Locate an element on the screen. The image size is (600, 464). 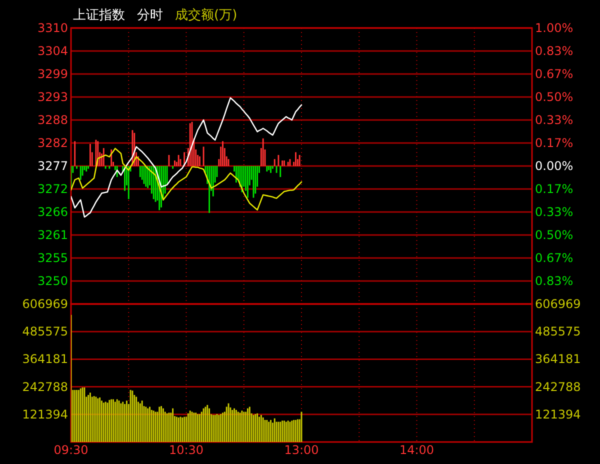
chart-title: 上证指数 is located at coordinates (99, 15).